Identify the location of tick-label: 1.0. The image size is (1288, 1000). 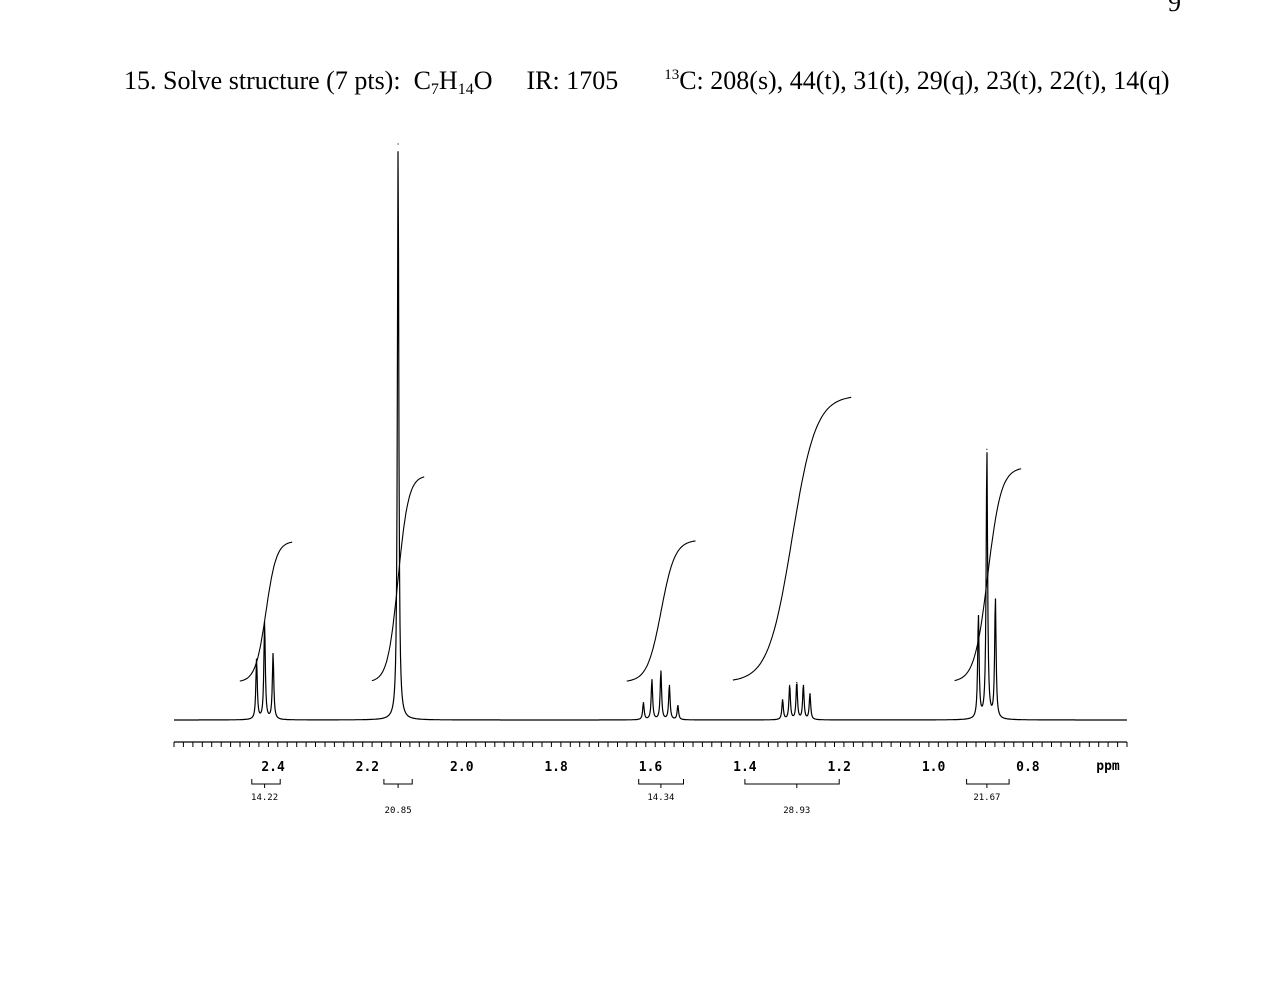
(934, 767).